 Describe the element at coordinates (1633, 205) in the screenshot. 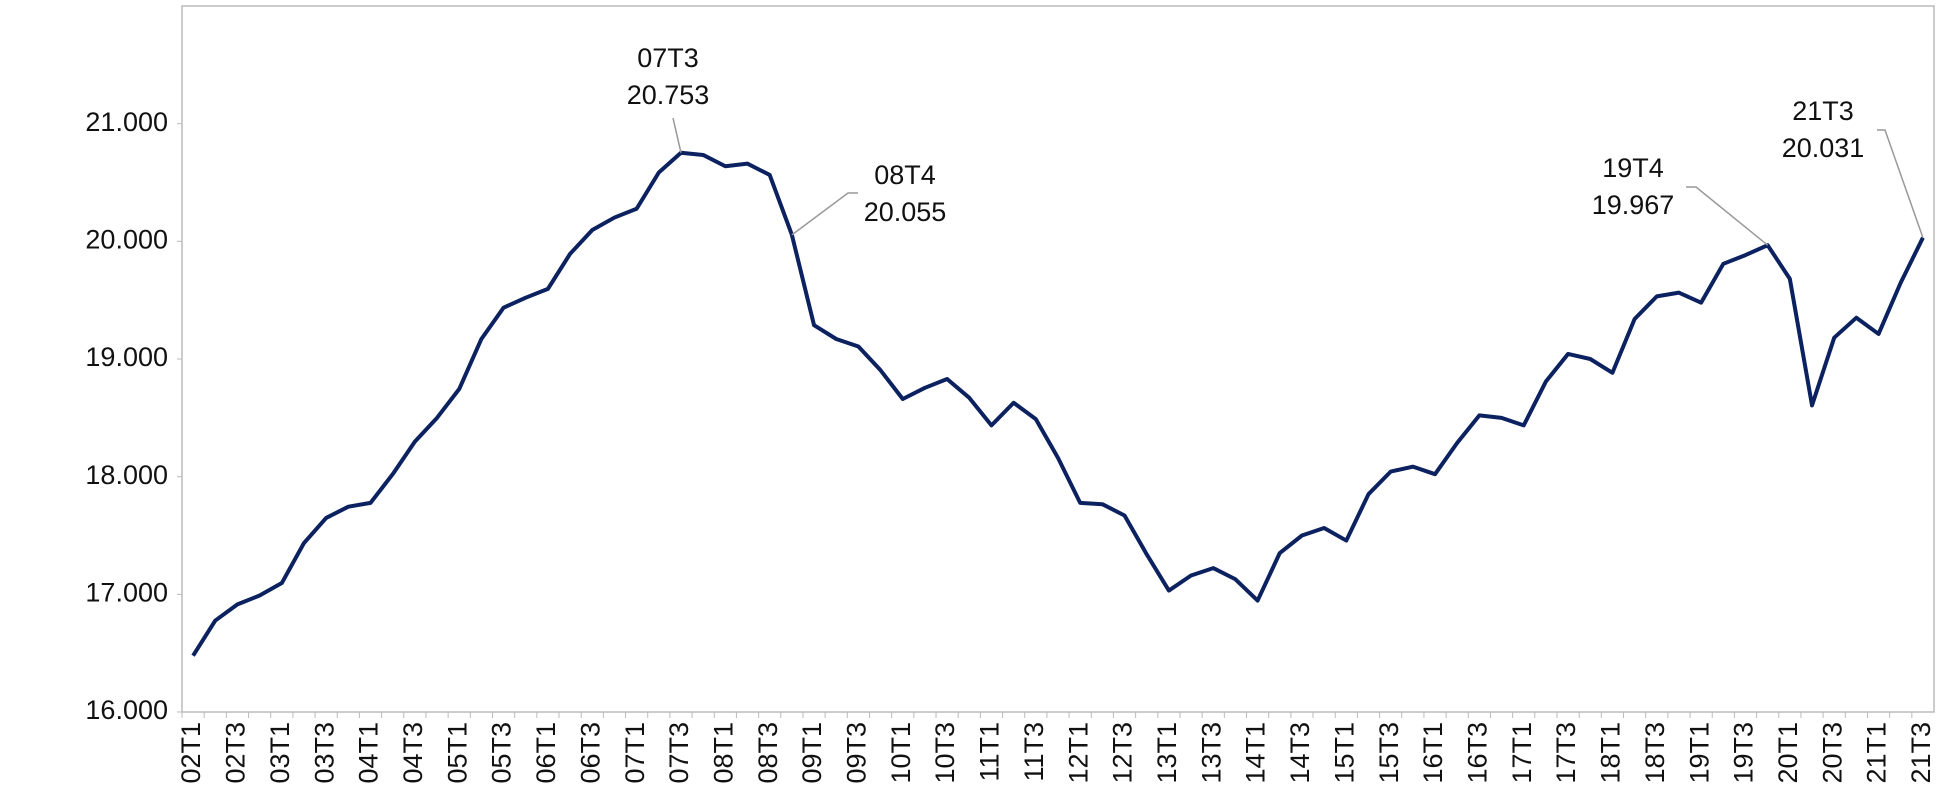

I see `annotation-value: 19.967` at that location.